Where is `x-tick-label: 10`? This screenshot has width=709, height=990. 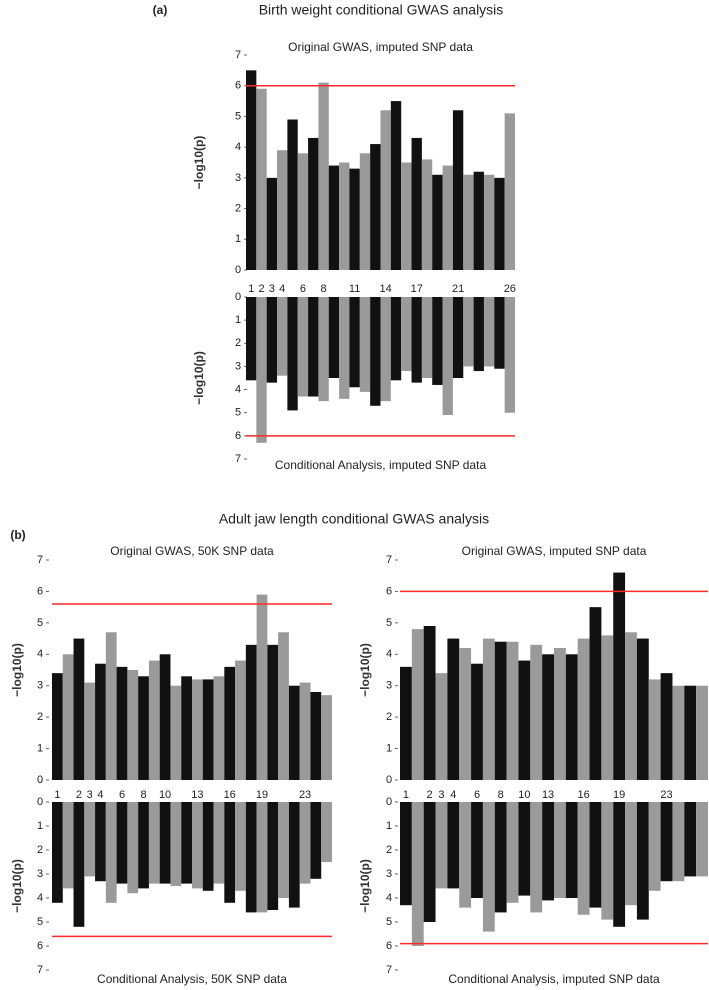 x-tick-label: 10 is located at coordinates (165, 795).